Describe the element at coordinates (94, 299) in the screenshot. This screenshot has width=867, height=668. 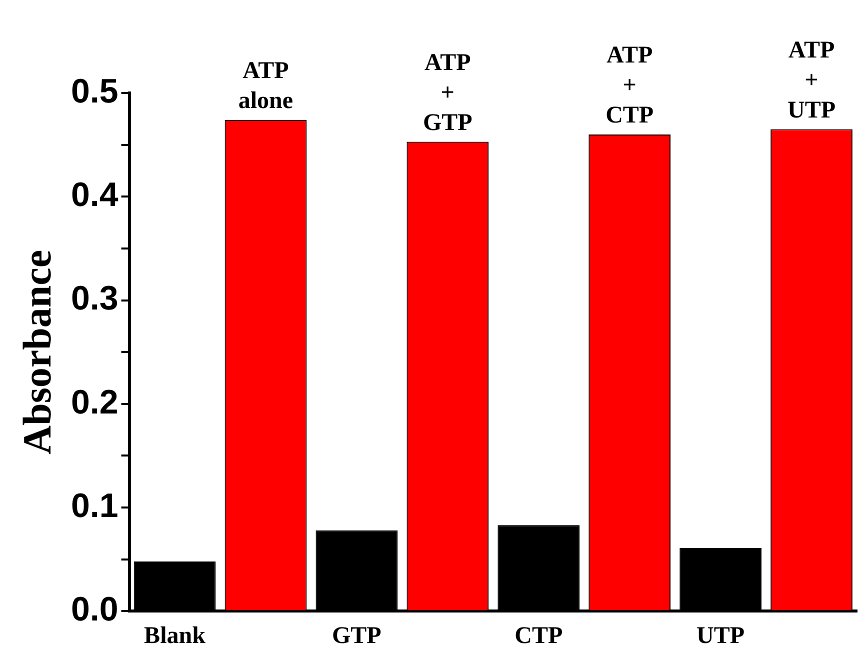
I see `y-tick-label: 0.3` at that location.